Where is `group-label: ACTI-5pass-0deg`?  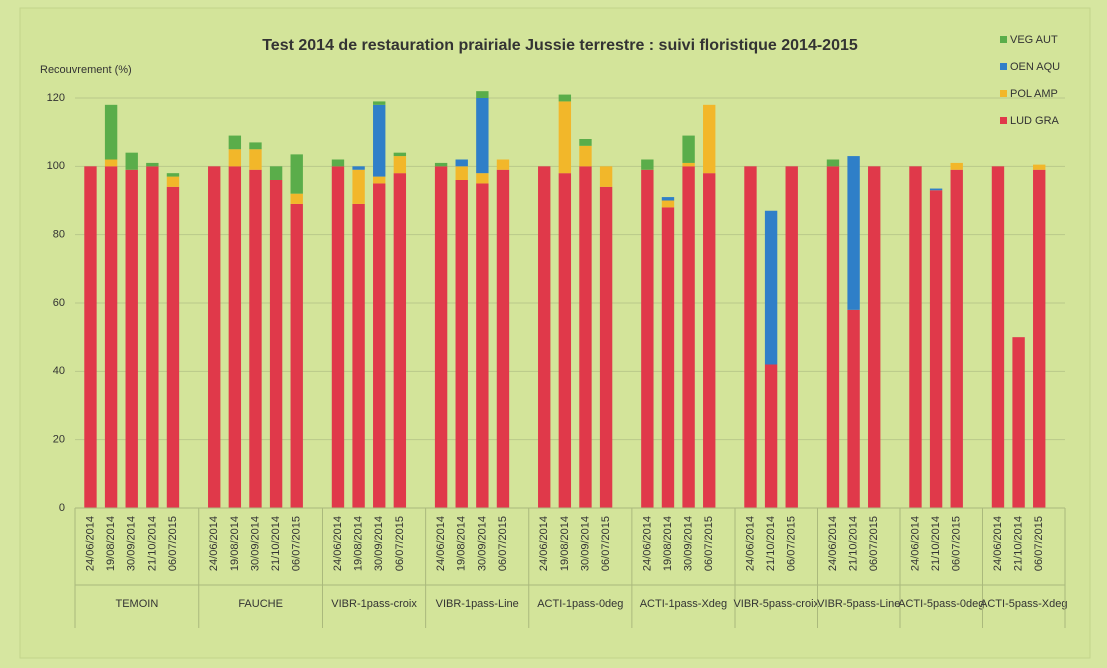 group-label: ACTI-5pass-0deg is located at coordinates (941, 604).